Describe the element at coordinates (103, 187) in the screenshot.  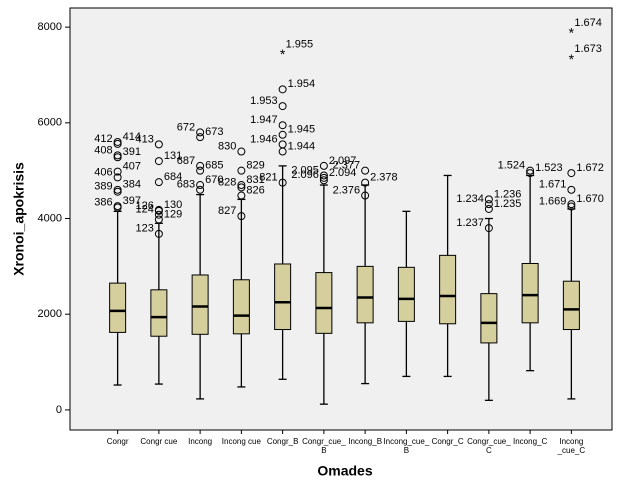
I see `outlier-label: 389` at that location.